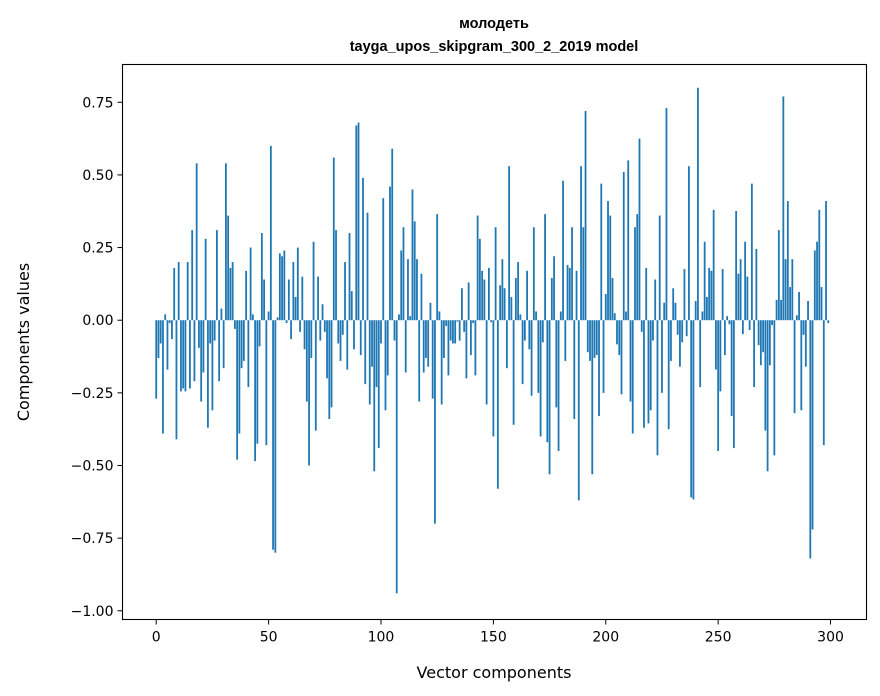 Image resolution: width=880 pixels, height=696 pixels. I want to click on y-tick-label: −0.75, so click(92, 539).